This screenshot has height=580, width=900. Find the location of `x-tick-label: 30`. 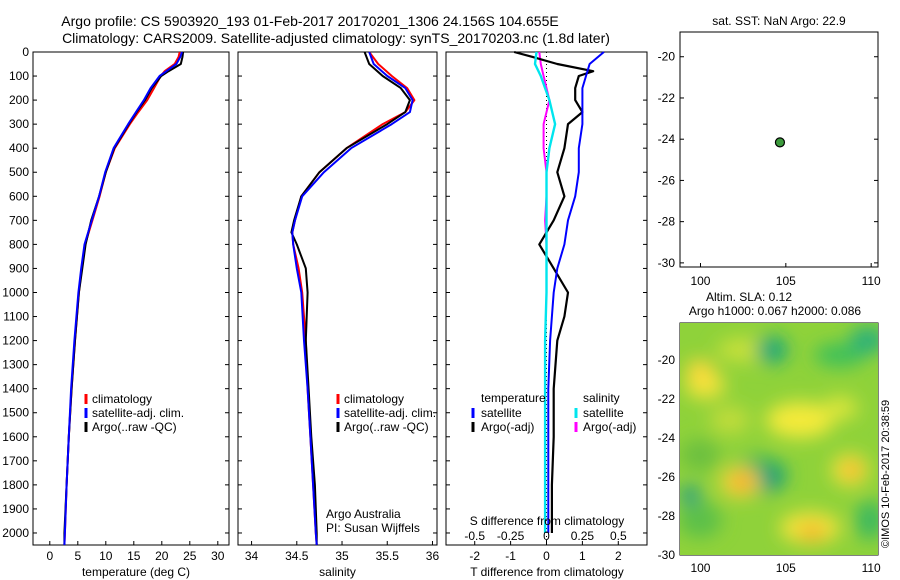

x-tick-label: 30 is located at coordinates (218, 556).